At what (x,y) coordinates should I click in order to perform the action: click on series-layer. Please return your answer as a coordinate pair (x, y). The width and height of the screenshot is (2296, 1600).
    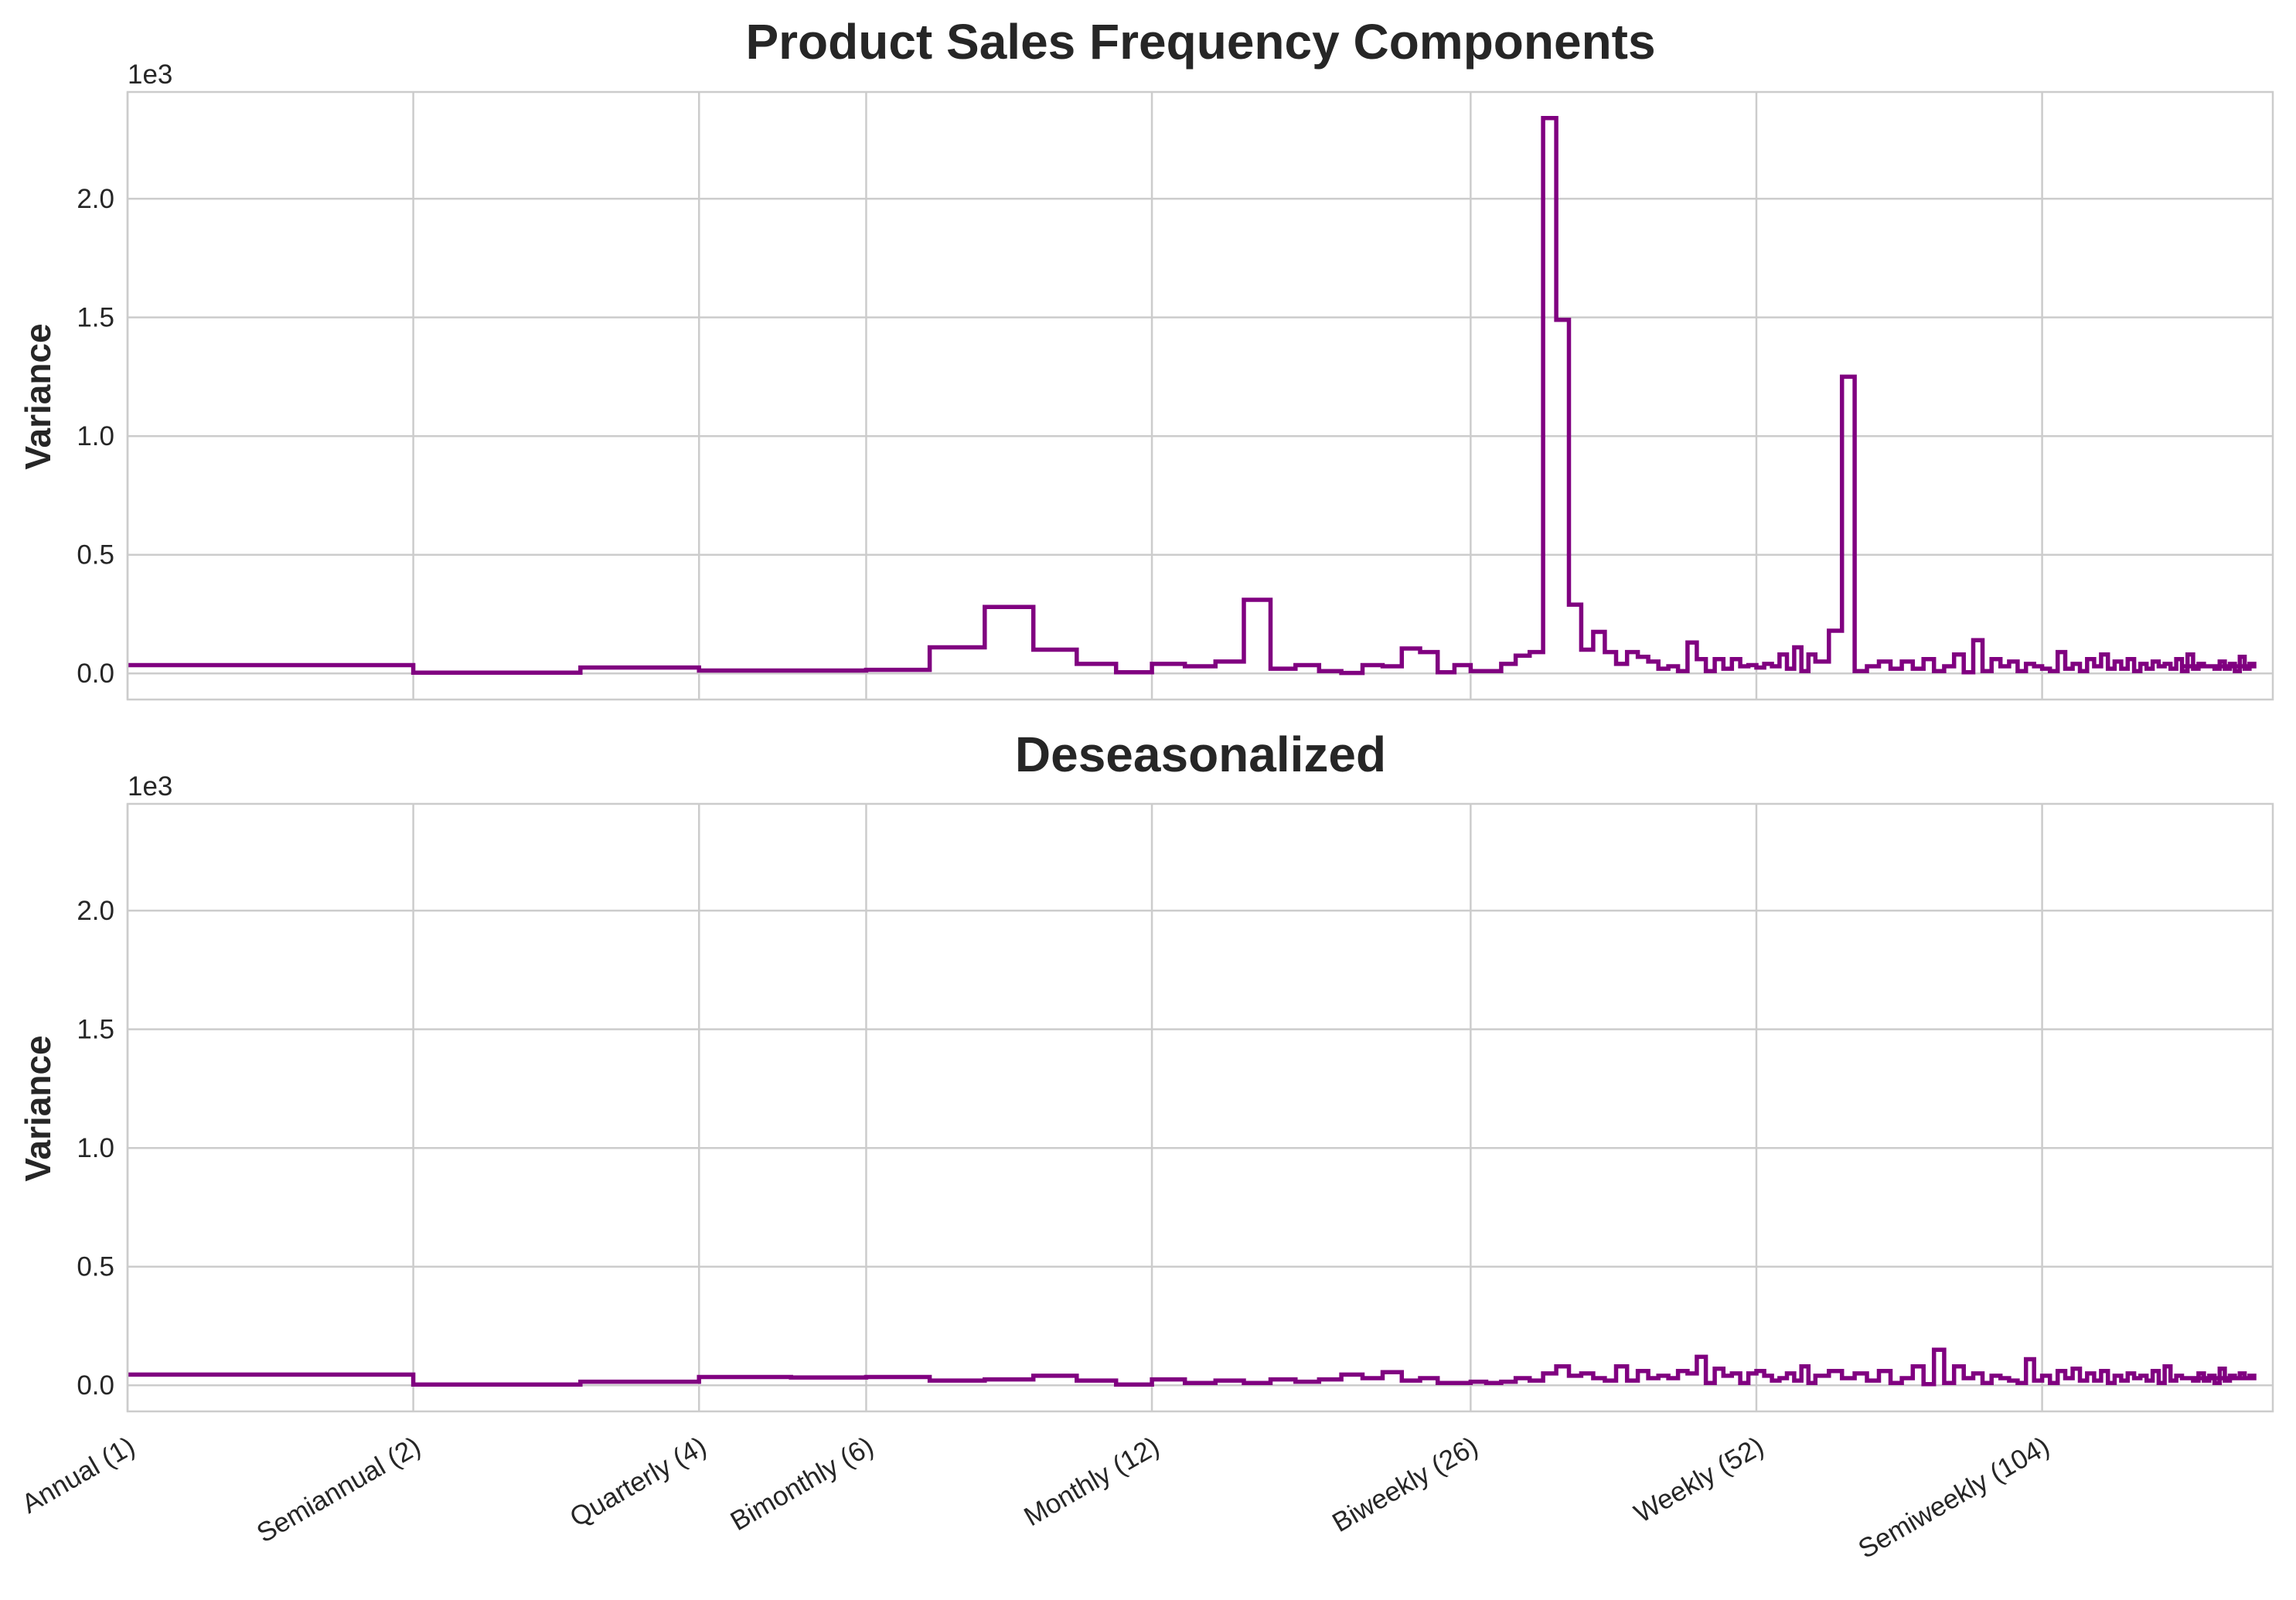
    Looking at the image, I should click on (1192, 1367).